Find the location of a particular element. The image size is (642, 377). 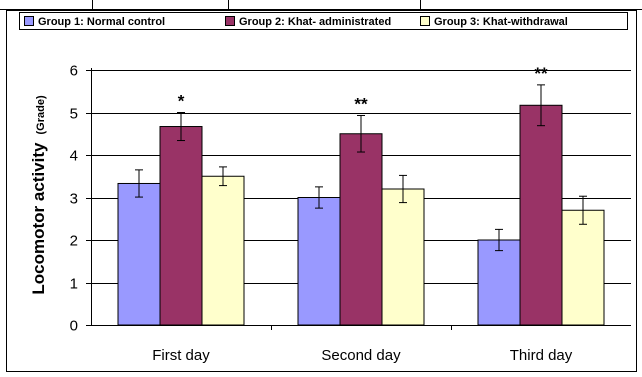

x-tick-label: Third day is located at coordinates (541, 355).